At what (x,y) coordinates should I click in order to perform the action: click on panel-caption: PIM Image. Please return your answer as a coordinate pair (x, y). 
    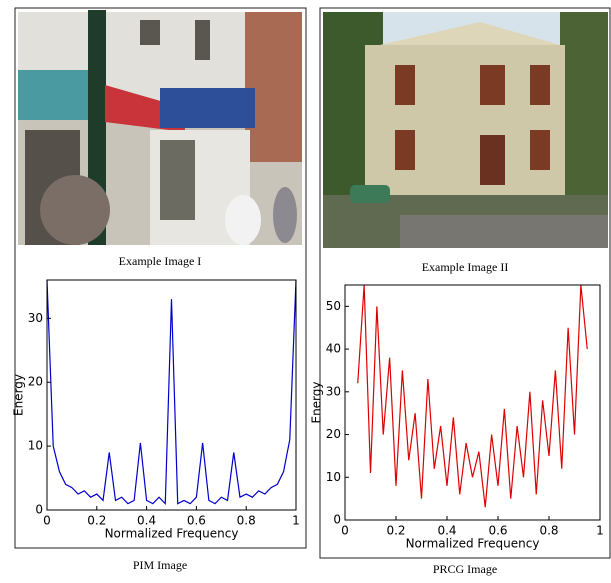
    Looking at the image, I should click on (160, 565).